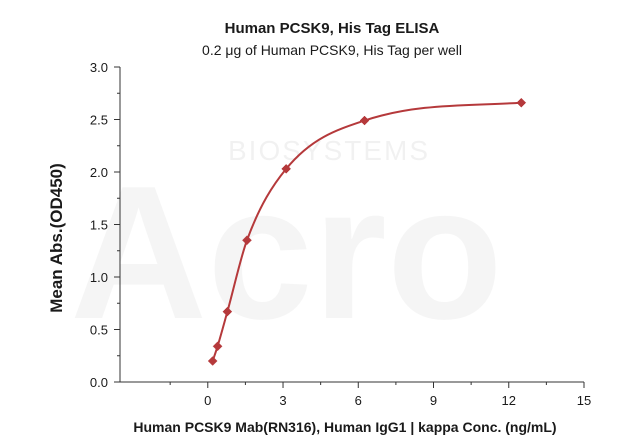  I want to click on y-tick-label: 2.5, so click(99, 120).